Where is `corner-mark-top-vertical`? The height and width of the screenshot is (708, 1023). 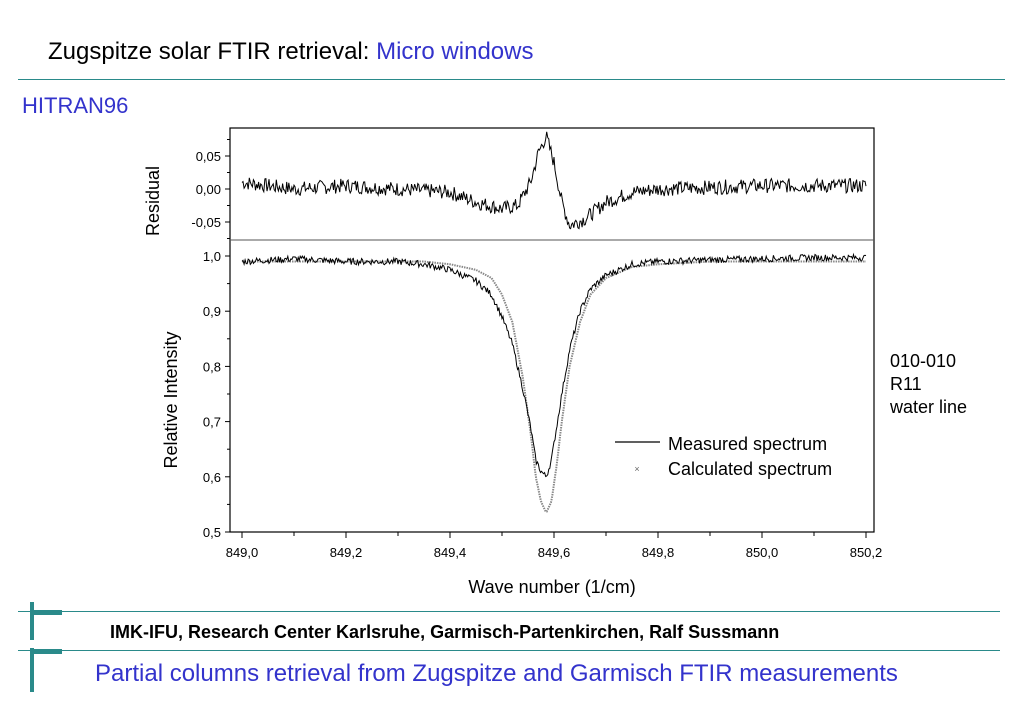
corner-mark-top-vertical is located at coordinates (32, 621).